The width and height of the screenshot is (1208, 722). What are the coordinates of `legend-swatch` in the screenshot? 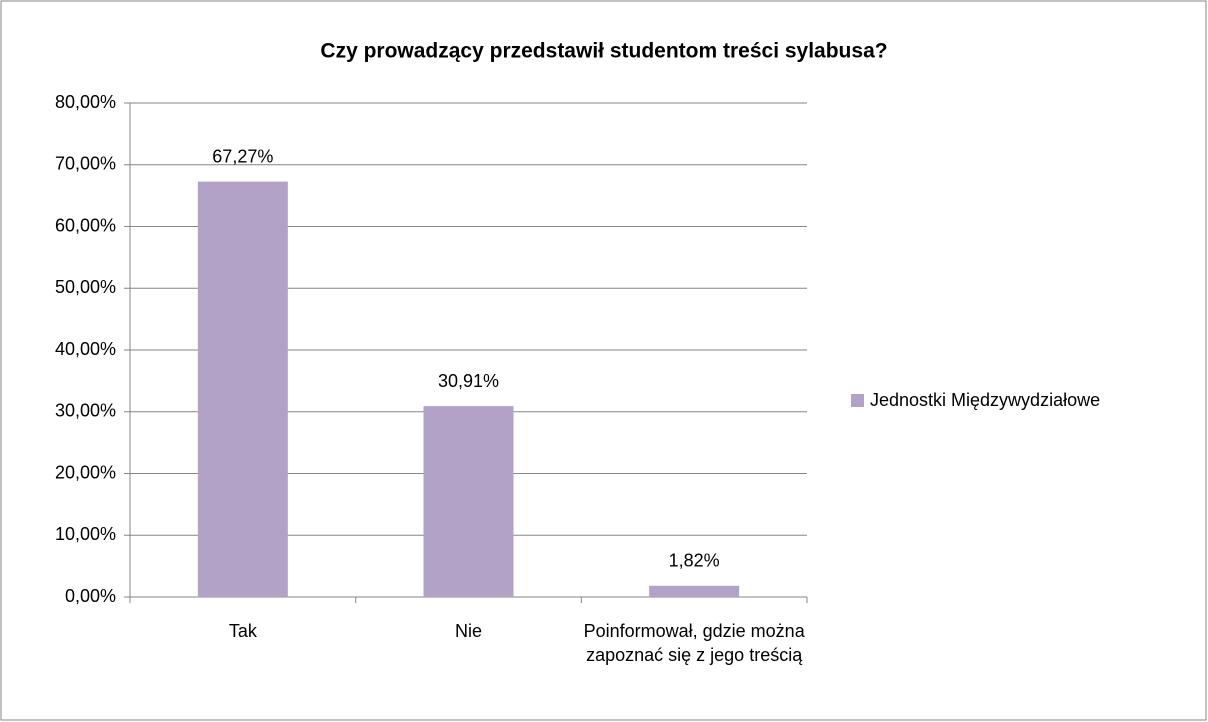 It's located at (857, 400).